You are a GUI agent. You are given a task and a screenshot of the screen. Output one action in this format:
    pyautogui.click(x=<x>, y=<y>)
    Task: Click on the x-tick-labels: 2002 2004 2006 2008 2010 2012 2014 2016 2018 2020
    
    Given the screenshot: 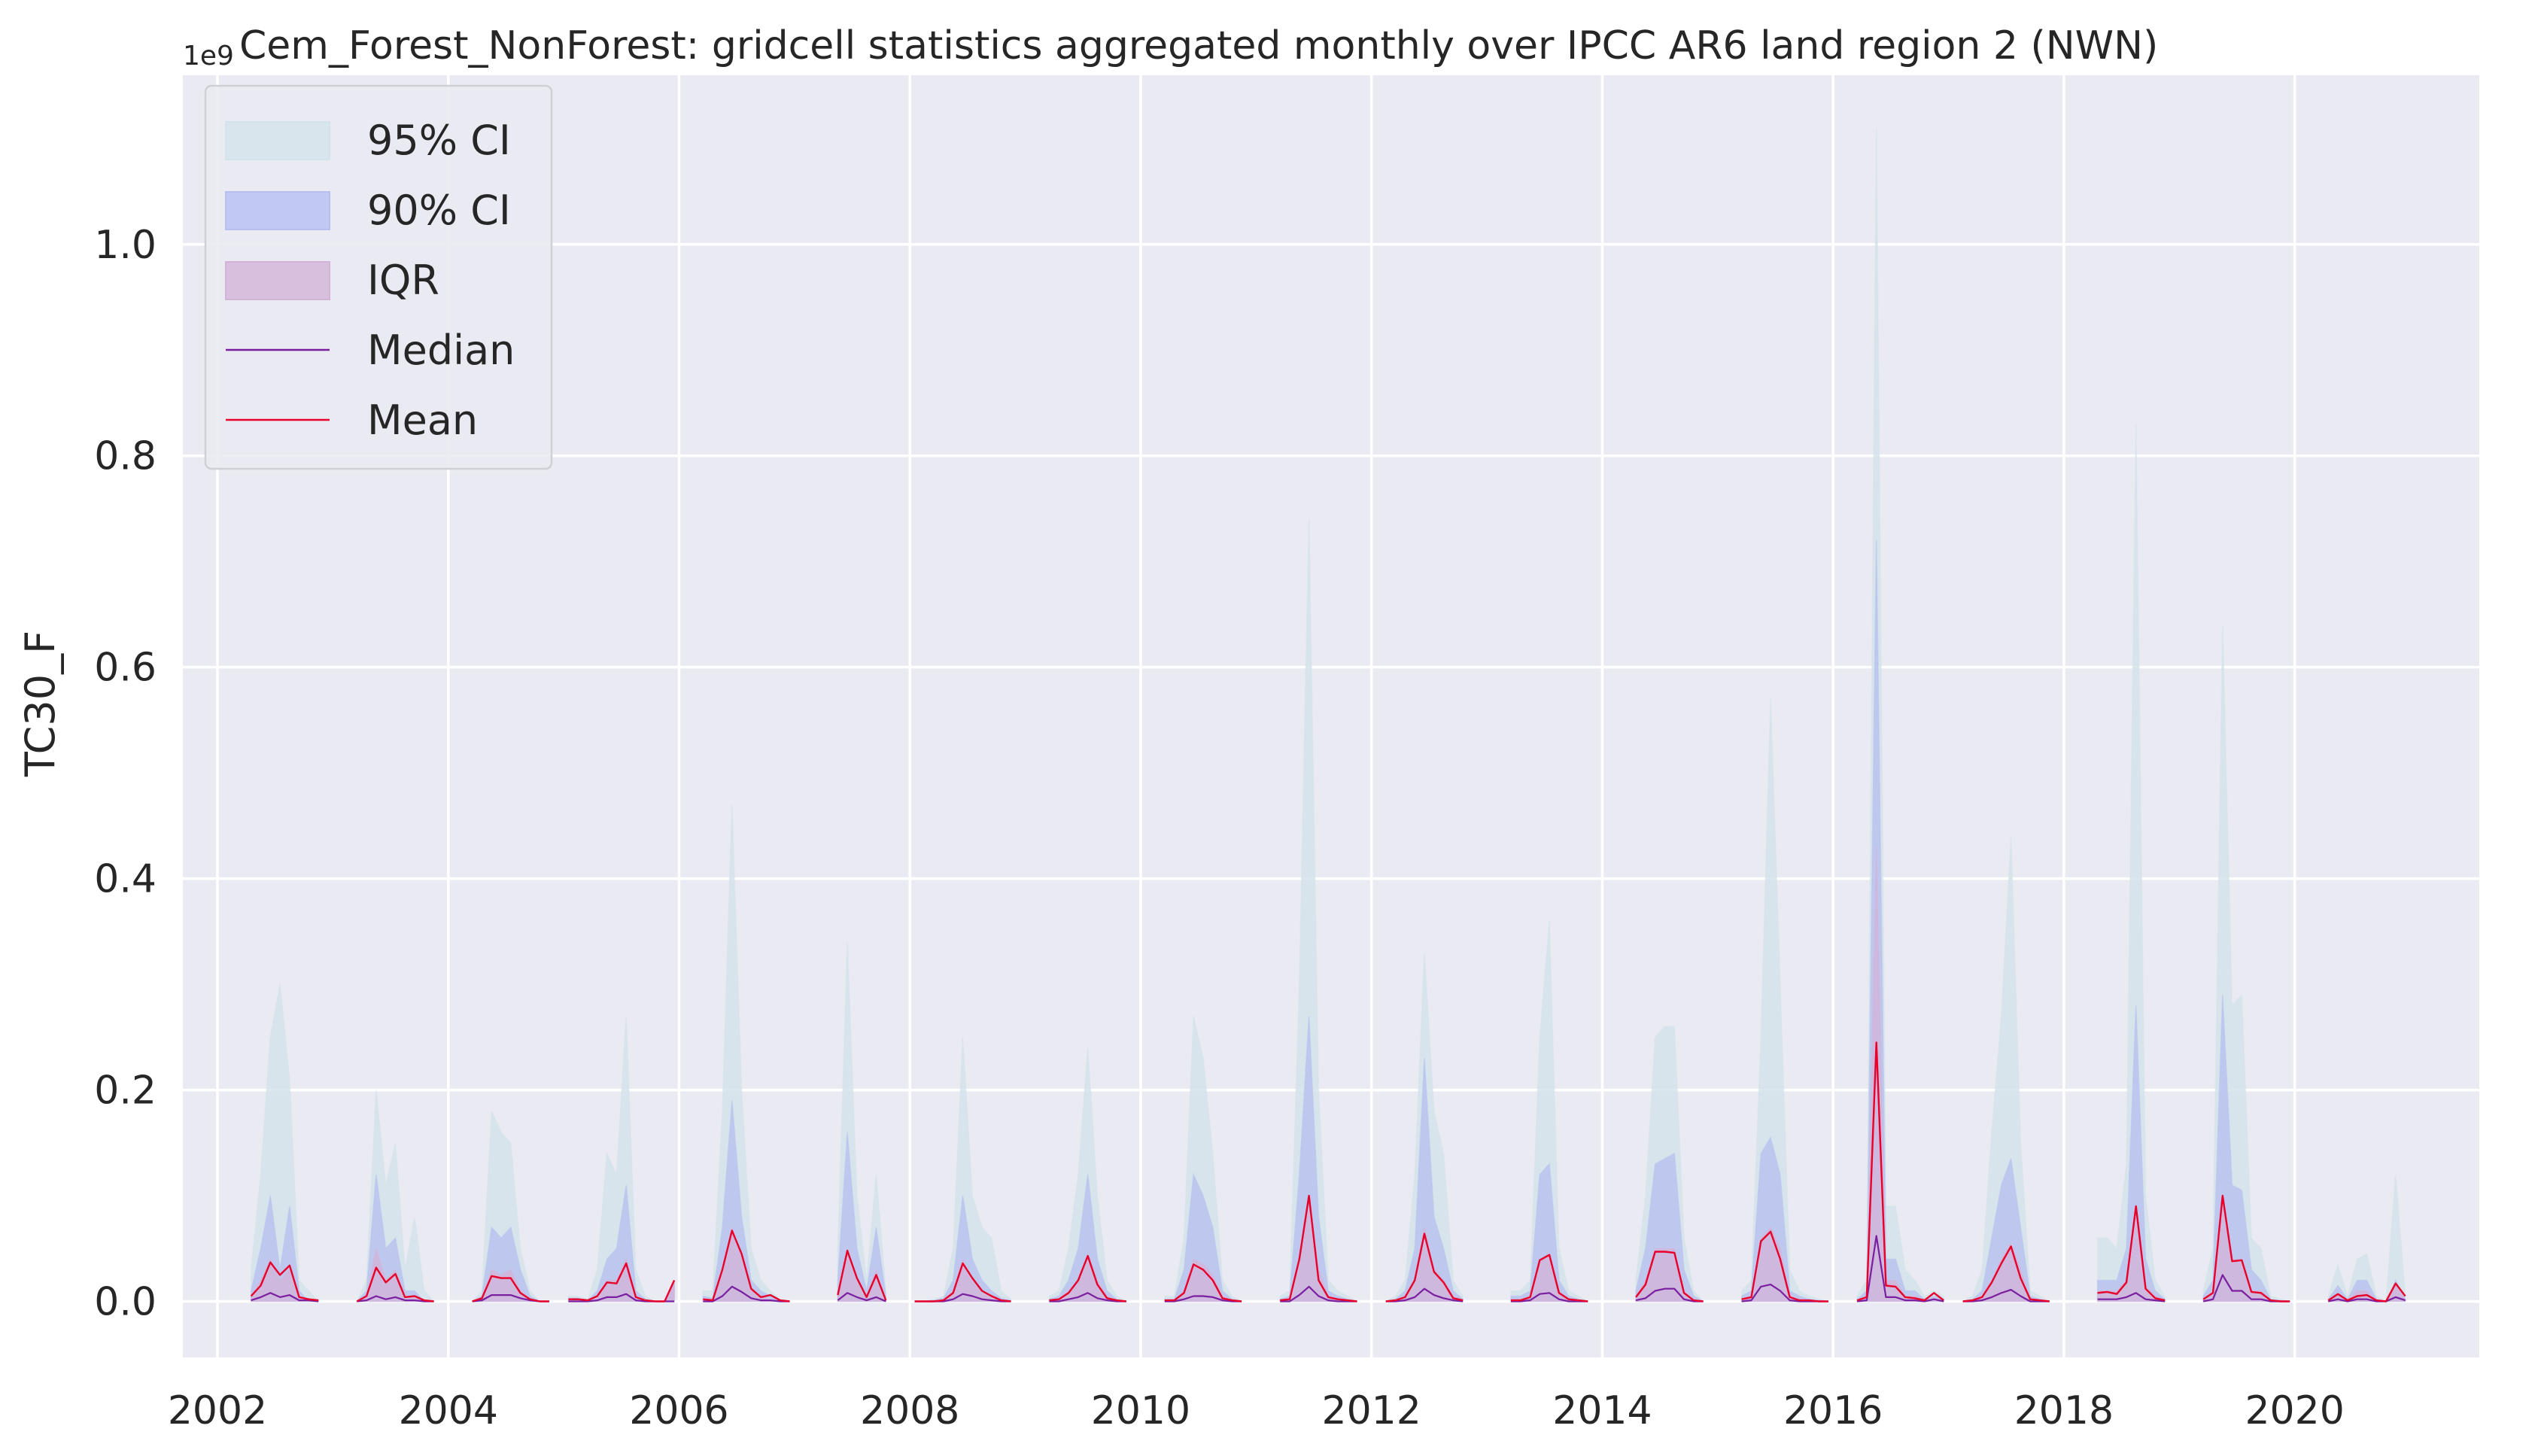 What is the action you would take?
    pyautogui.click(x=1256, y=1410)
    